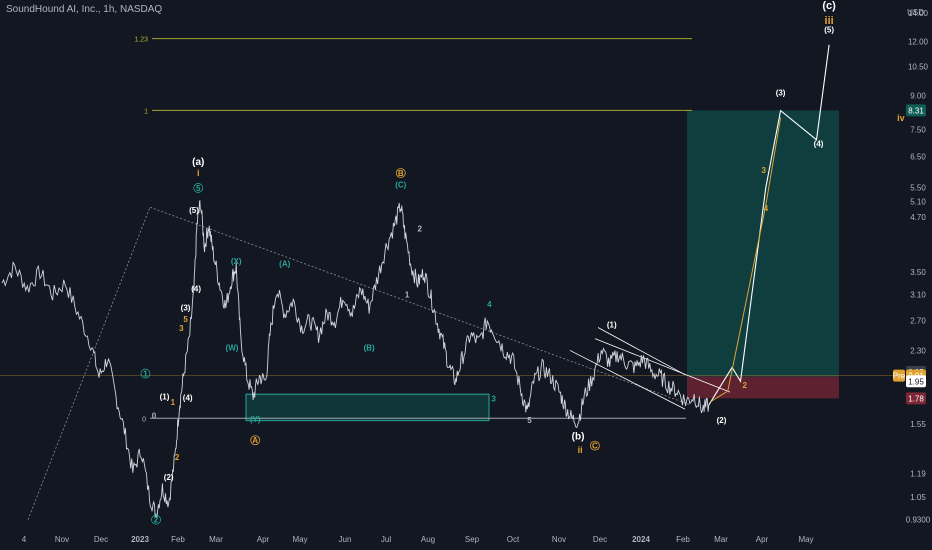 This screenshot has height=550, width=932. What do you see at coordinates (369, 347) in the screenshot?
I see `wave-label: (B)` at bounding box center [369, 347].